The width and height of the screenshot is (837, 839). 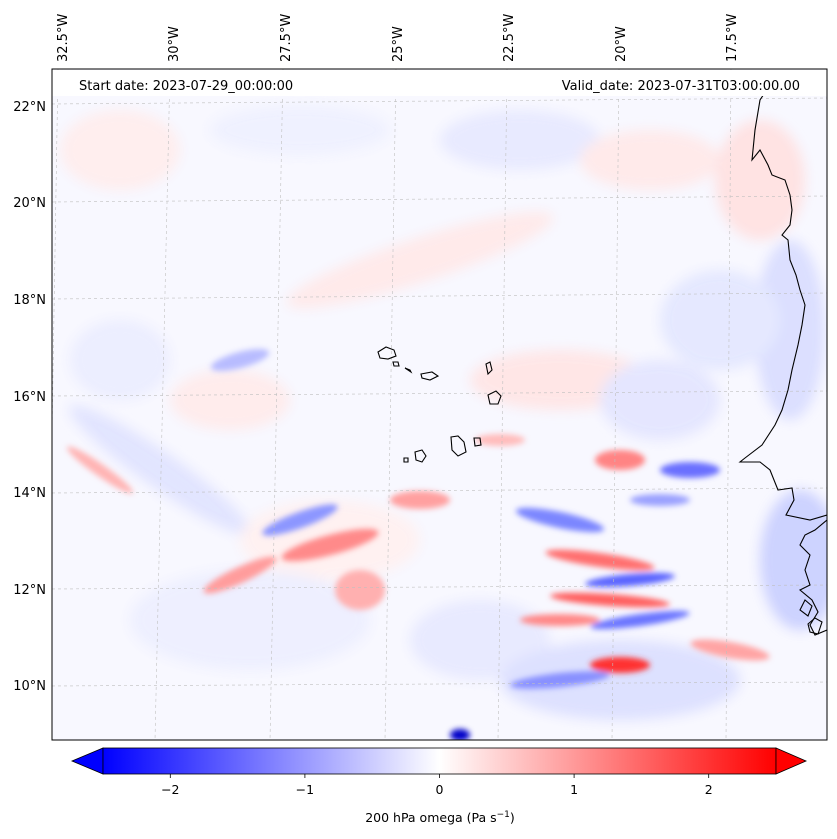 What do you see at coordinates (170, 789) in the screenshot?
I see `colorbar-tick-label: −2` at bounding box center [170, 789].